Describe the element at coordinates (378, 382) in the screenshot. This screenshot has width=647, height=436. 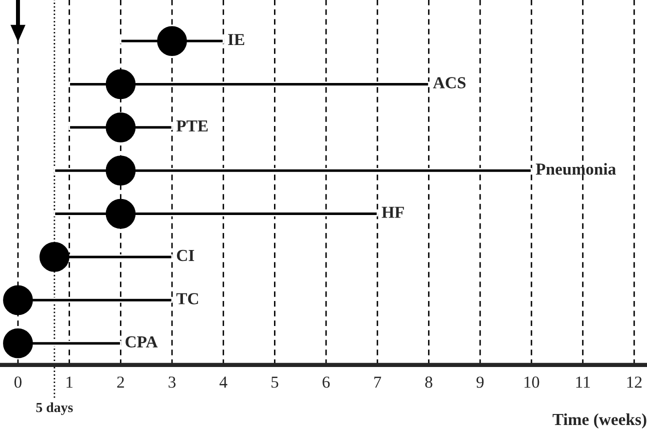
I see `x-tick-label: 7` at that location.